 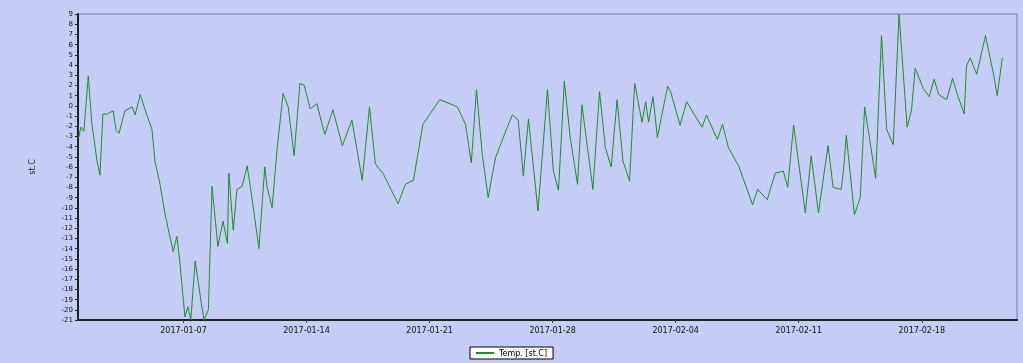 What do you see at coordinates (922, 330) in the screenshot?
I see `x-tick-label: 2017-02-18` at bounding box center [922, 330].